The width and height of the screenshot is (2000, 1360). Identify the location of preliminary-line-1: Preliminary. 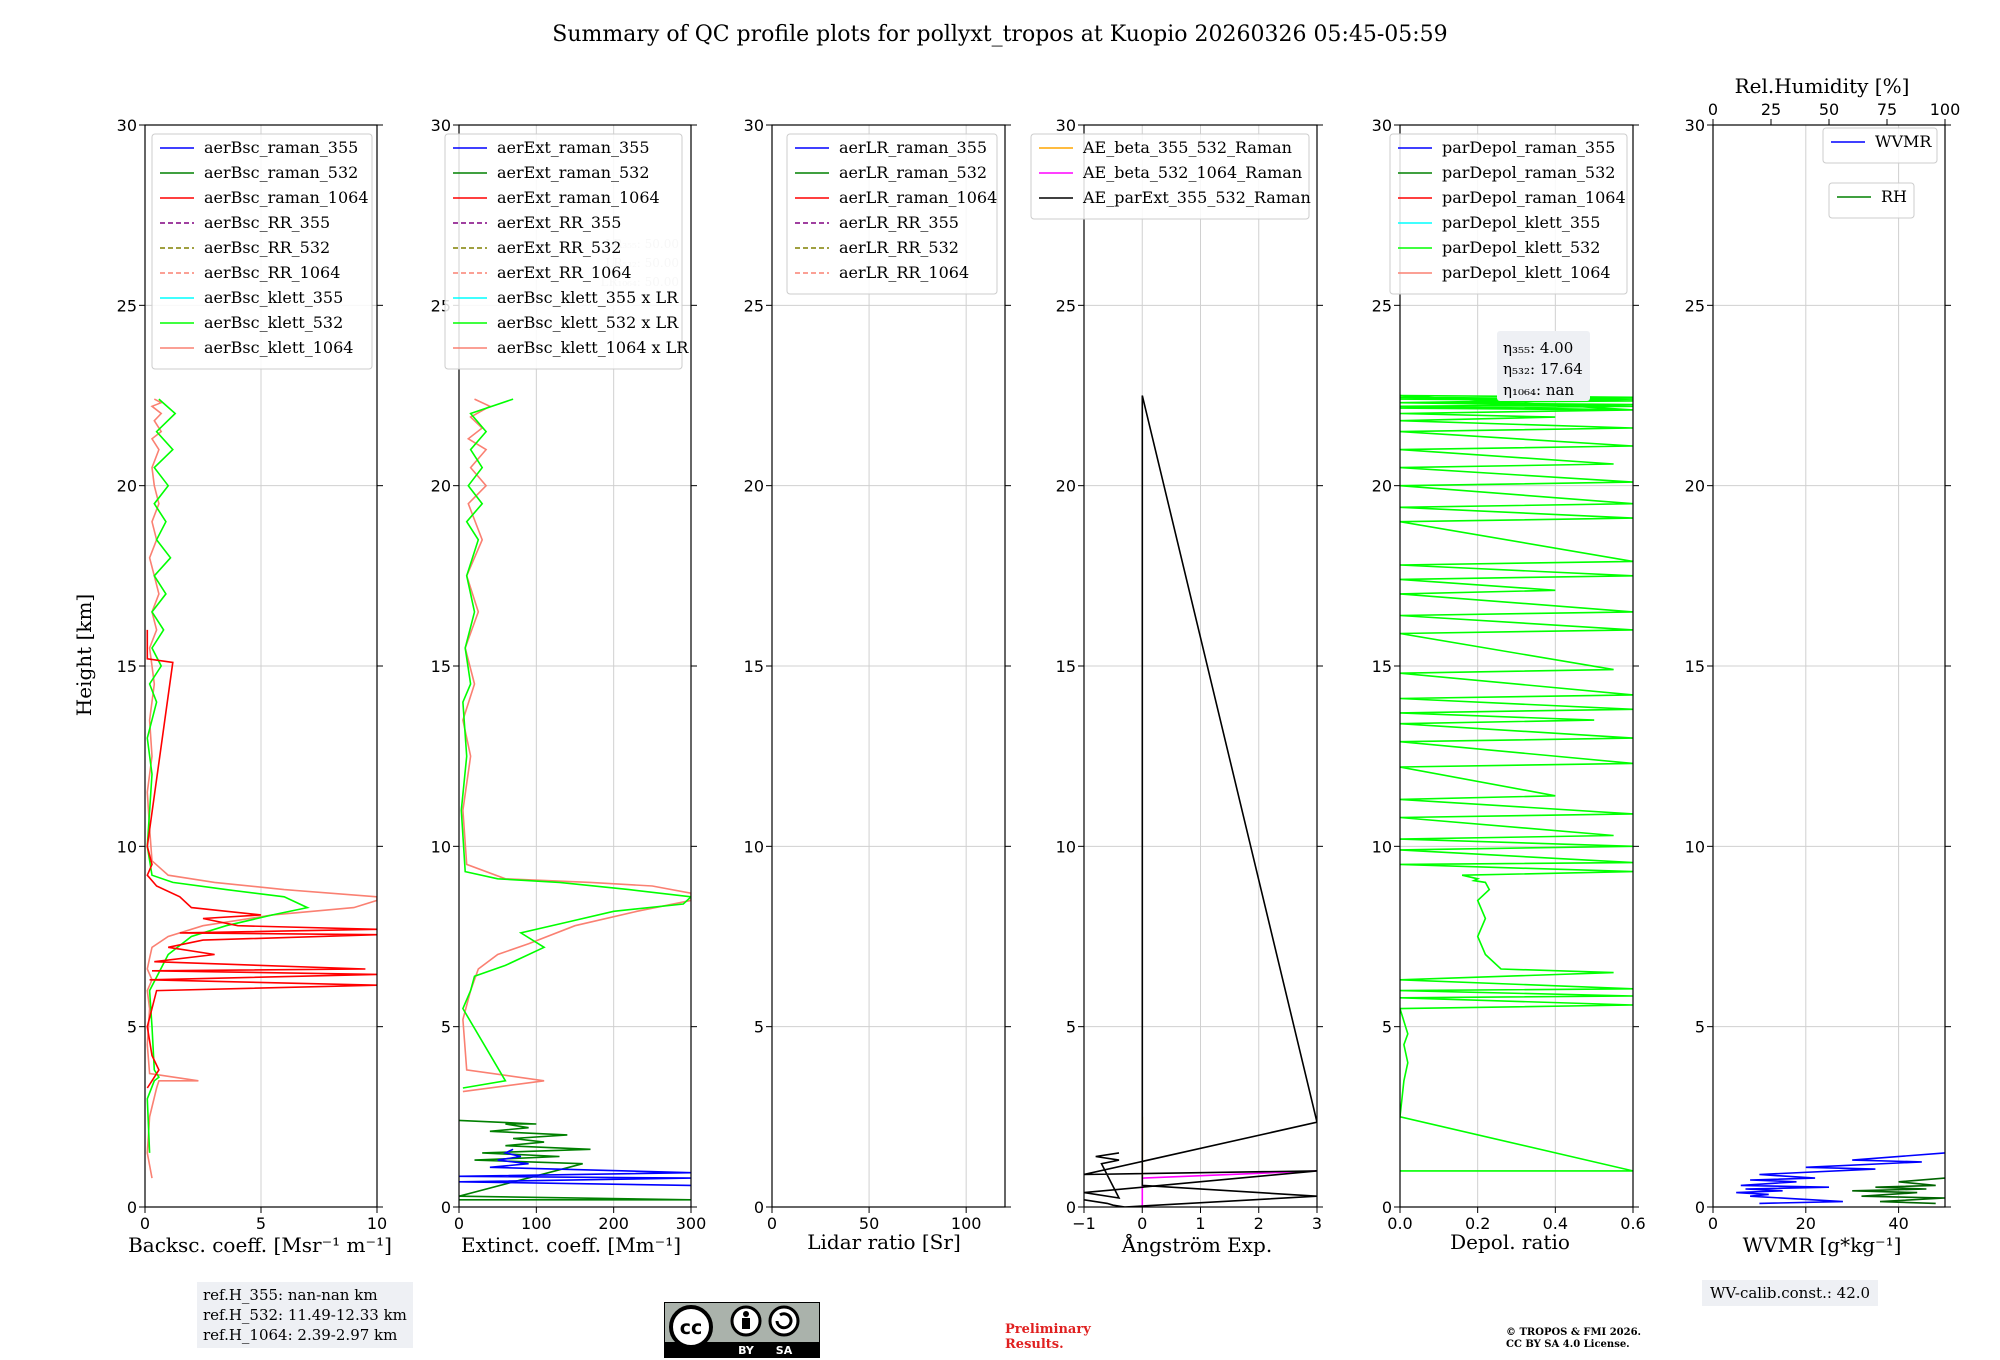
(1048, 1329).